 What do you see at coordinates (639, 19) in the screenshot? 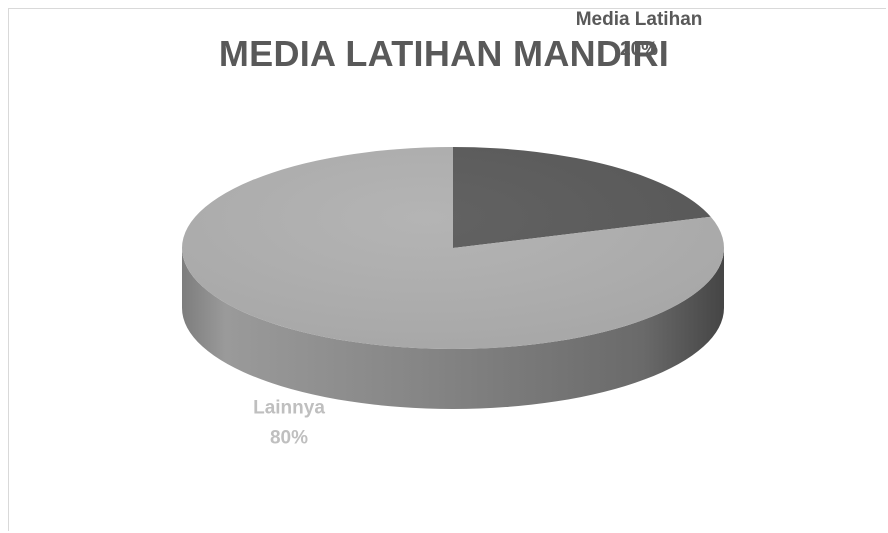
I see `data-label-media-latihan-name: Media Latihan` at bounding box center [639, 19].